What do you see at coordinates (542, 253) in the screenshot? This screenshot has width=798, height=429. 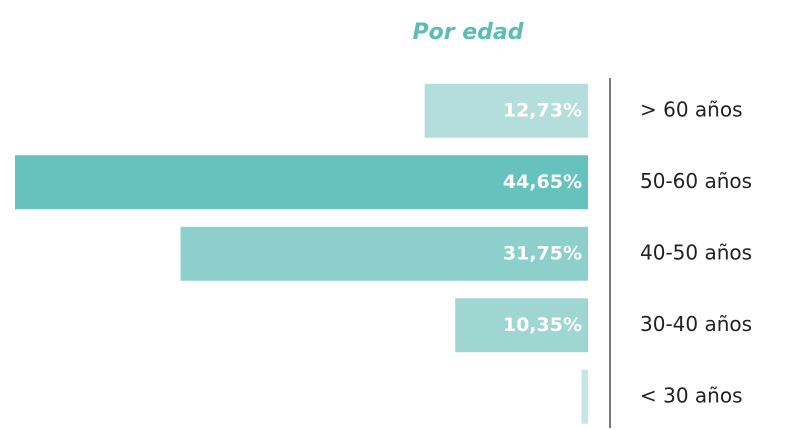 I see `value-label: 31,75%` at bounding box center [542, 253].